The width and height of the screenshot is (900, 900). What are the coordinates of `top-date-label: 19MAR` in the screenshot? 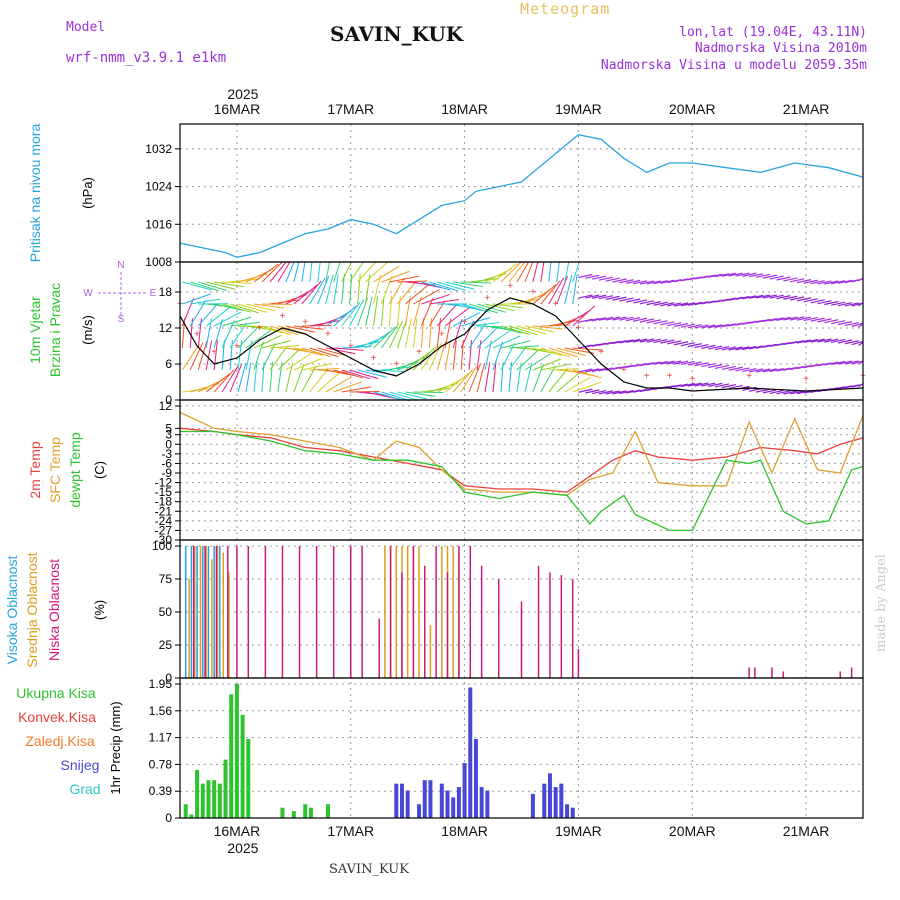 It's located at (578, 109).